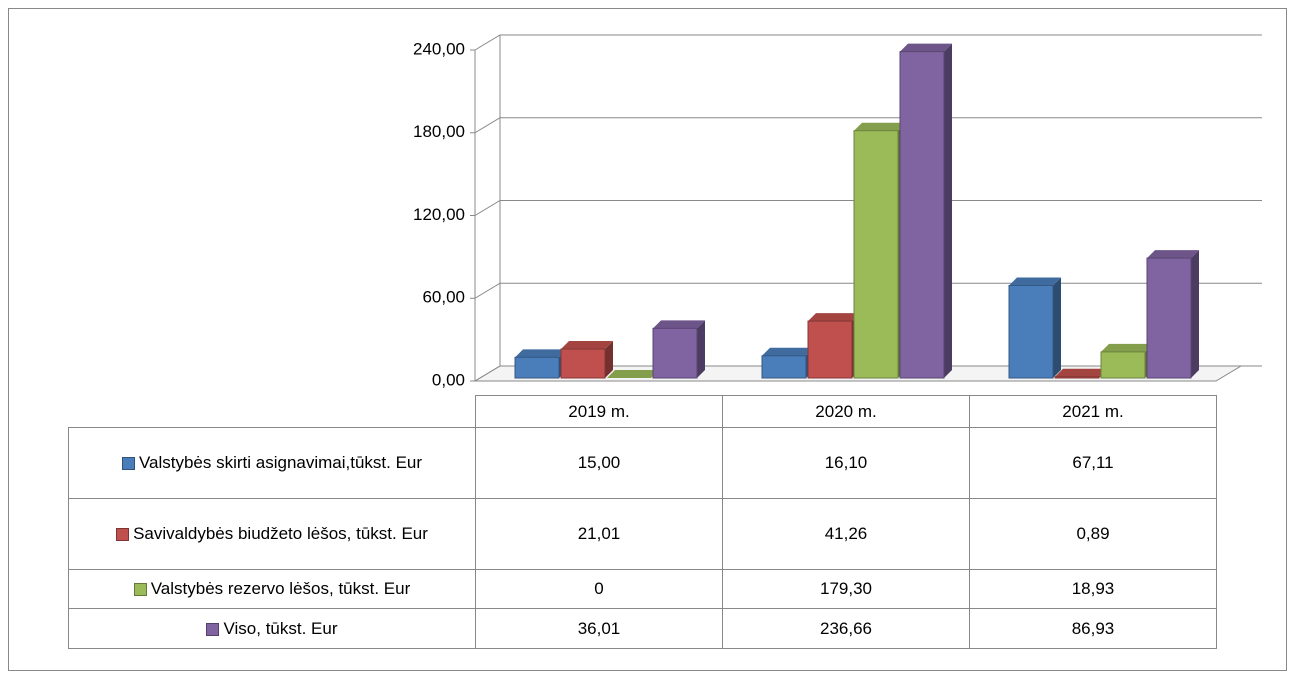  I want to click on legend-entry: Valstybės rezervo lėšos, tūkst. Eur, so click(272, 589).